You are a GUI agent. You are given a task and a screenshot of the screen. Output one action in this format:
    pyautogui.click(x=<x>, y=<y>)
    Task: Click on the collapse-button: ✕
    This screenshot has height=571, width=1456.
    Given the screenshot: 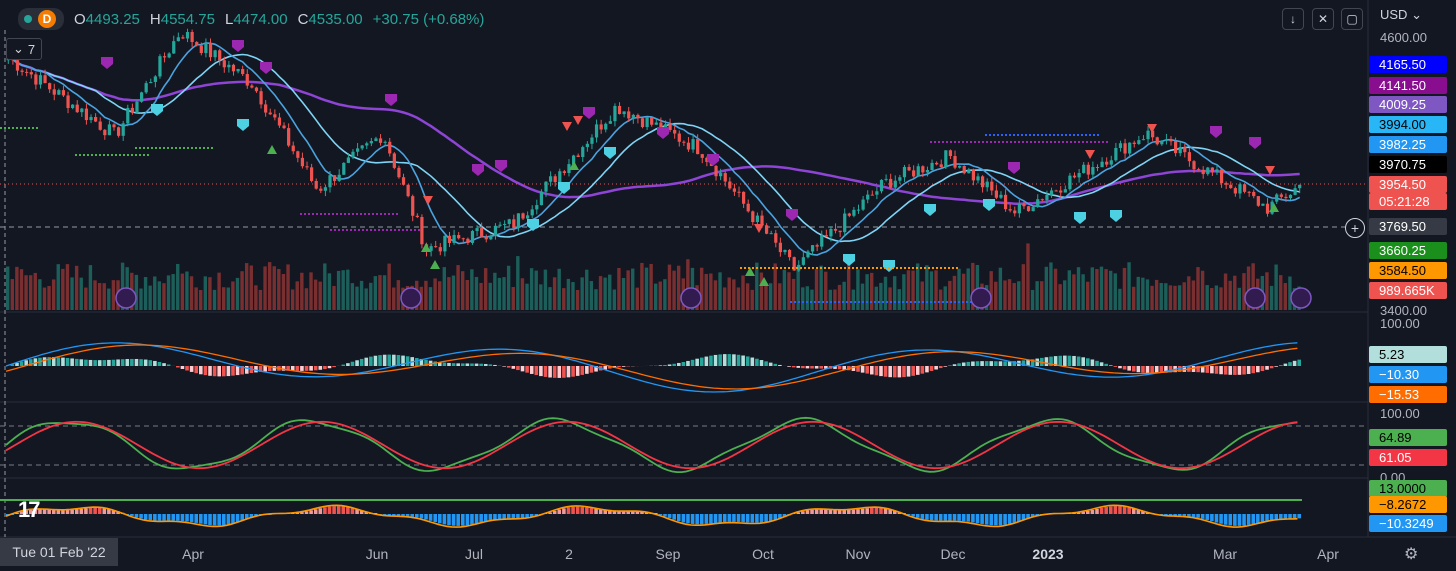 What is the action you would take?
    pyautogui.click(x=1323, y=19)
    